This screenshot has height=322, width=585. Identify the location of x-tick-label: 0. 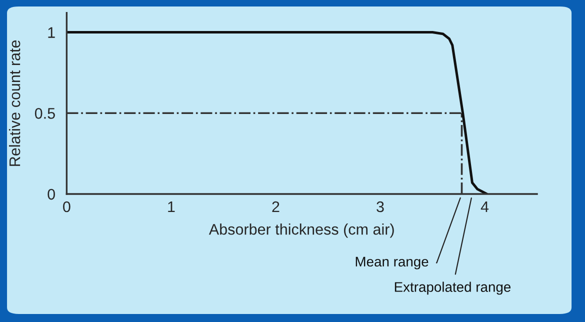
(66, 206).